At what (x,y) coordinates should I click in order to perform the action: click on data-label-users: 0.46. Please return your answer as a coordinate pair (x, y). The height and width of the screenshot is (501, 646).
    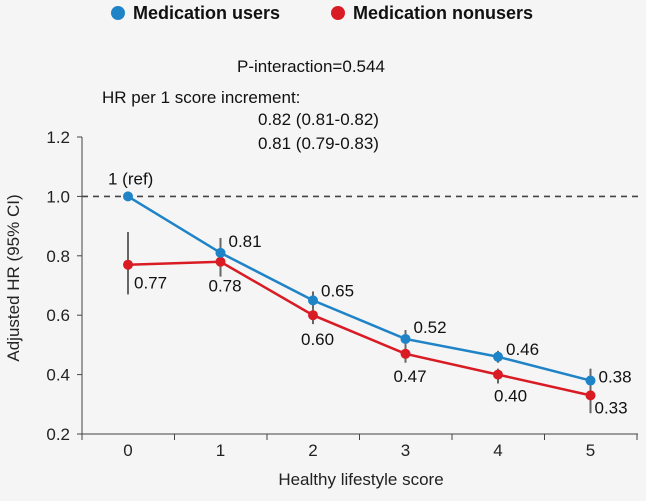
    Looking at the image, I should click on (522, 349).